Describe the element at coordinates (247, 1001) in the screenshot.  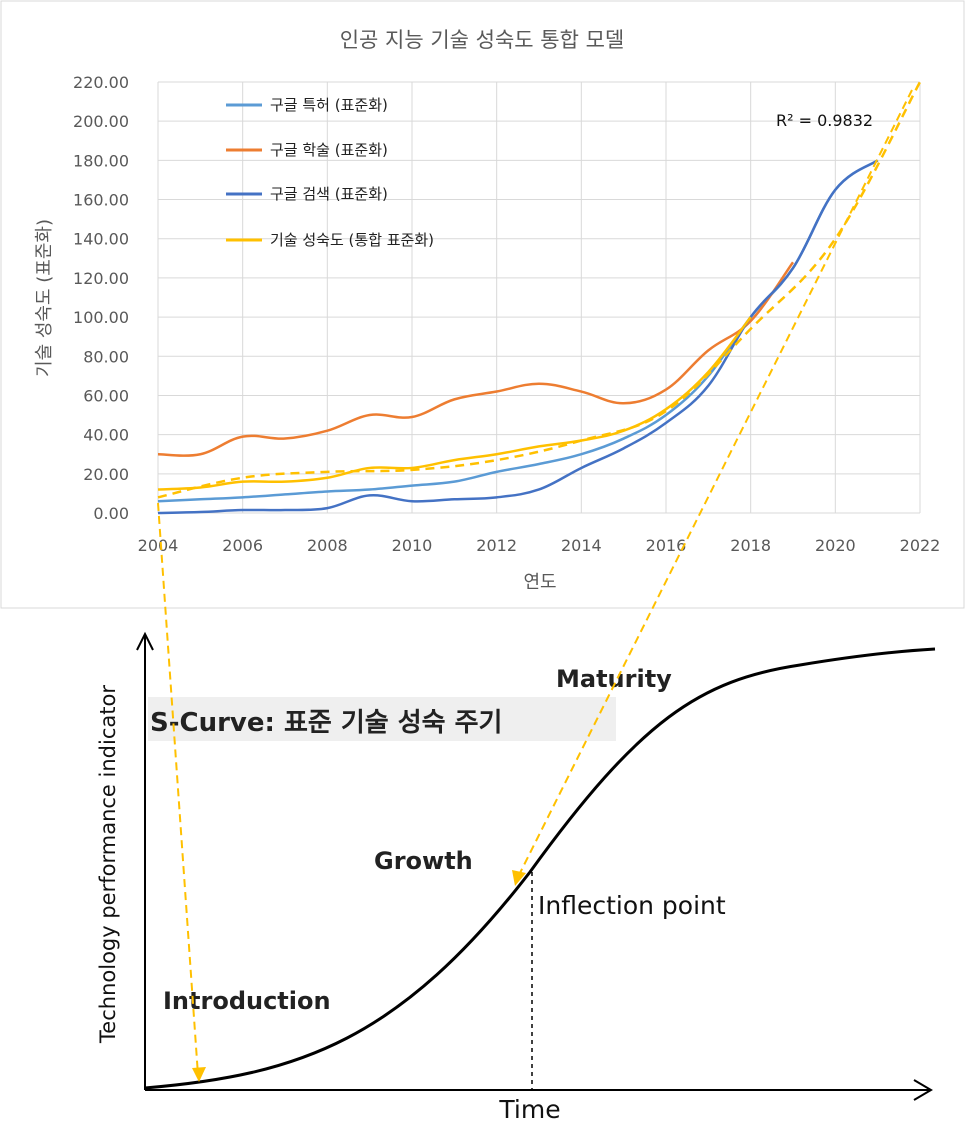
I see `phase-label-introduction: Introduction` at that location.